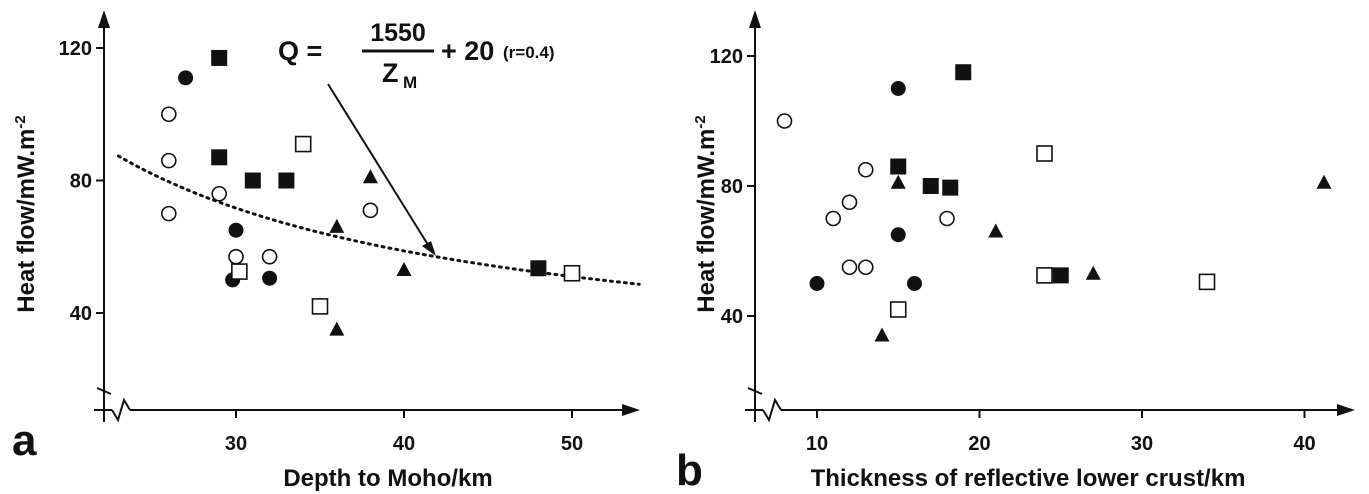 The image size is (1369, 494). What do you see at coordinates (732, 317) in the screenshot?
I see `panel-b-y-tick-label: 40` at bounding box center [732, 317].